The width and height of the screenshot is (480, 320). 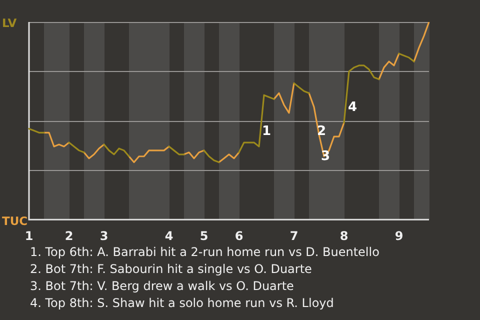 What do you see at coordinates (9, 23) in the screenshot?
I see `text: LV` at bounding box center [9, 23].